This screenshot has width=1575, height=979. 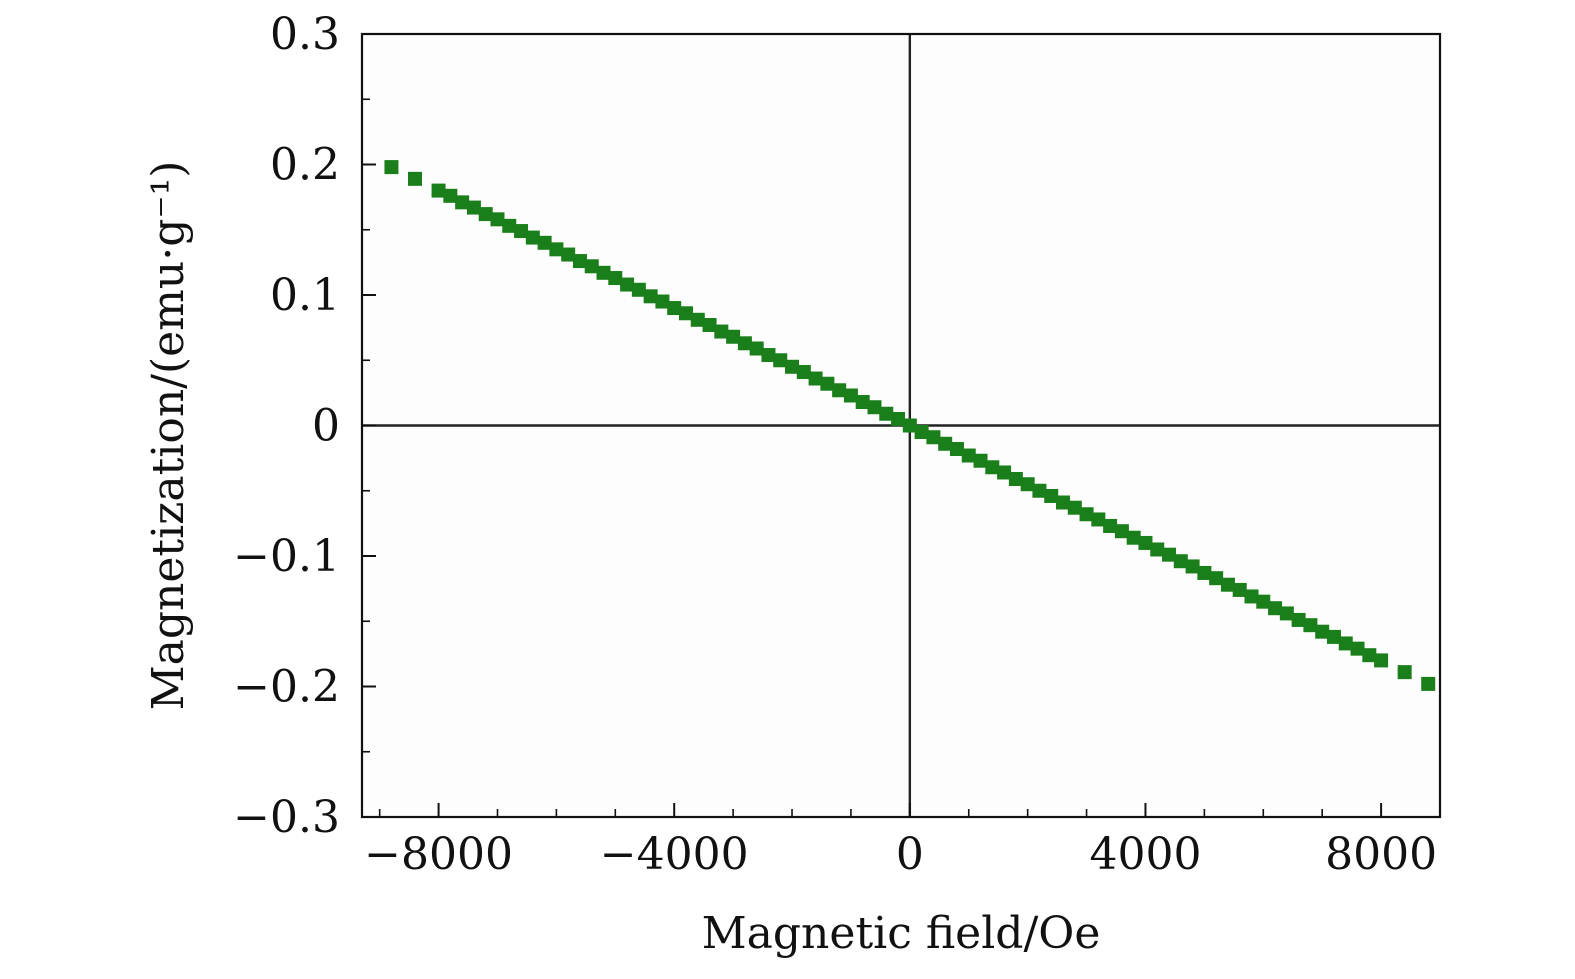 What do you see at coordinates (326, 426) in the screenshot?
I see `y-tick-label: 0` at bounding box center [326, 426].